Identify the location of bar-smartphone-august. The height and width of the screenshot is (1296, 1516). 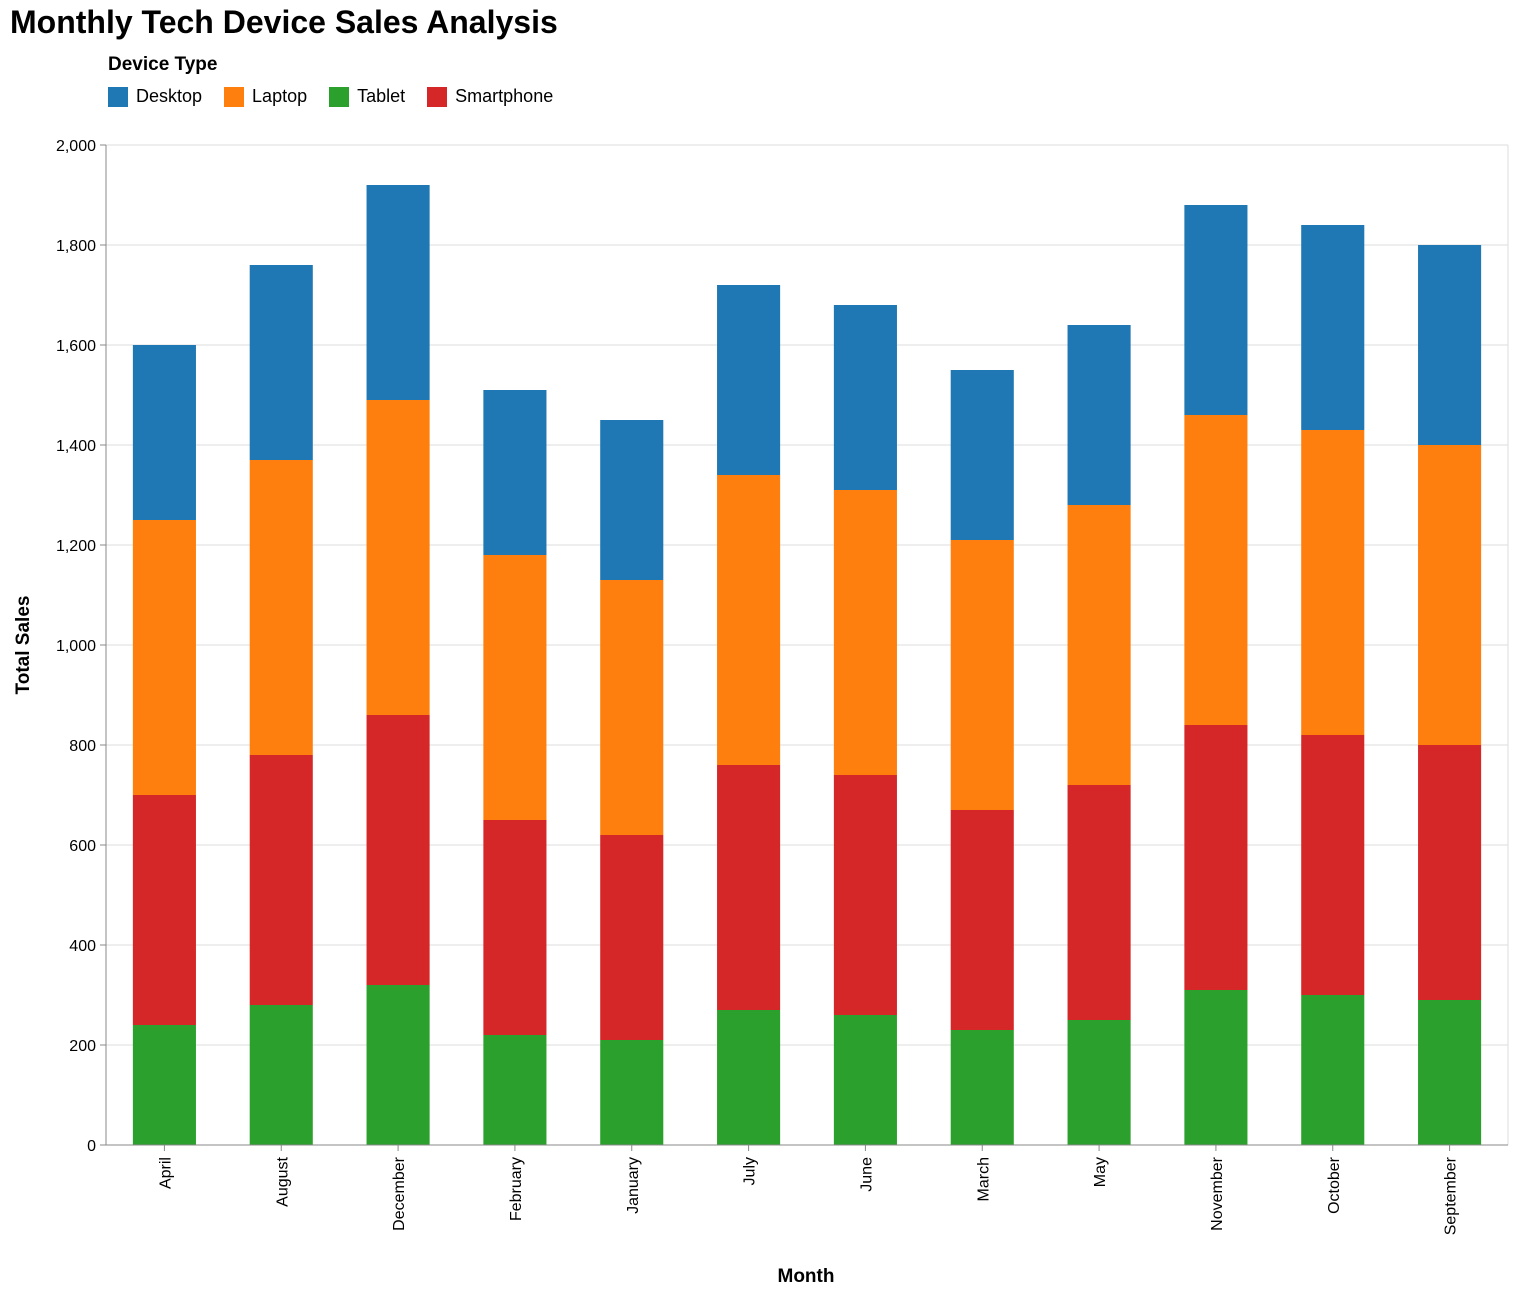
(281, 880).